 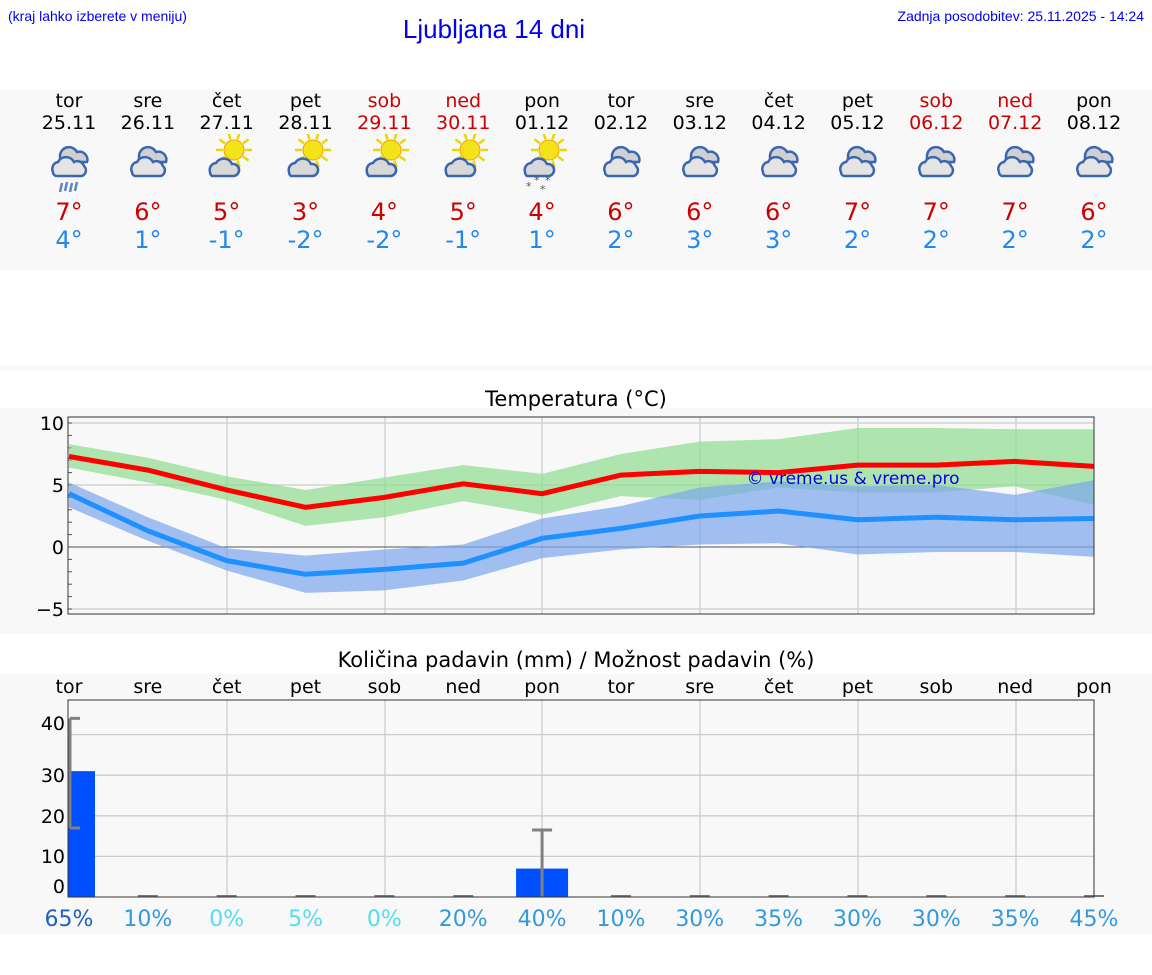 What do you see at coordinates (69, 919) in the screenshot?
I see `precip-probability: 65%` at bounding box center [69, 919].